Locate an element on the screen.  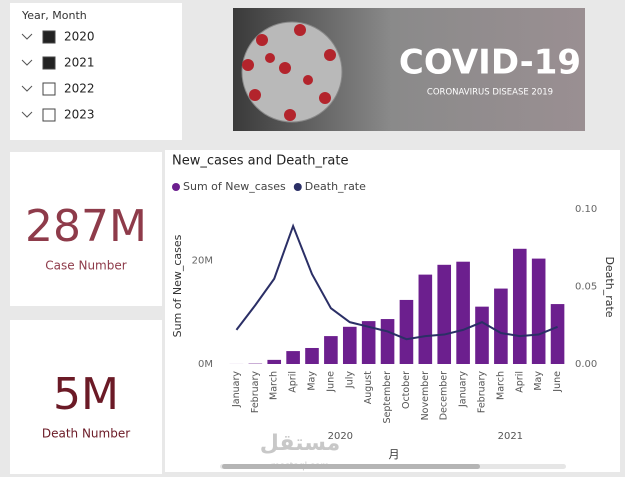
x-tick-label: November is located at coordinates (425, 396).